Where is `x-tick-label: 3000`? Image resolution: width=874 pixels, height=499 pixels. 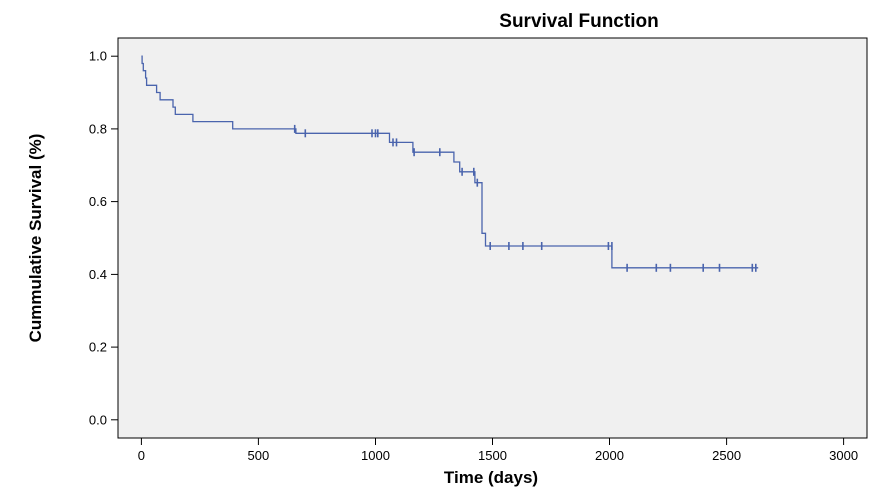
x-tick-label: 3000 is located at coordinates (843, 455).